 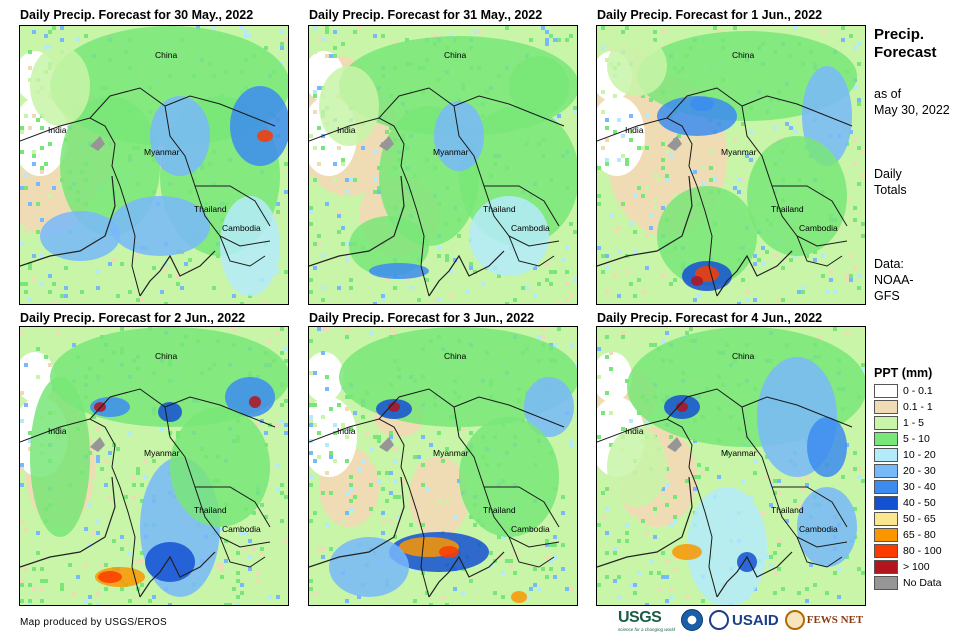 What do you see at coordinates (407, 236) in the screenshot?
I see `coastline` at bounding box center [407, 236].